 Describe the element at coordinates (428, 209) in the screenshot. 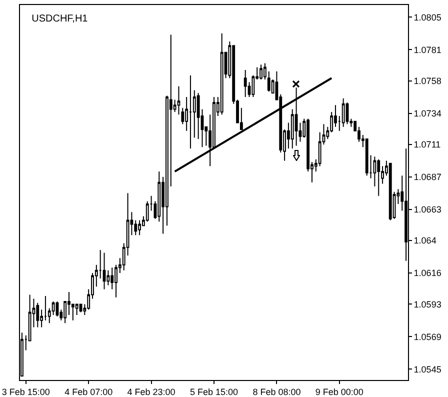

I see `y-tick-label: 1.0663` at that location.